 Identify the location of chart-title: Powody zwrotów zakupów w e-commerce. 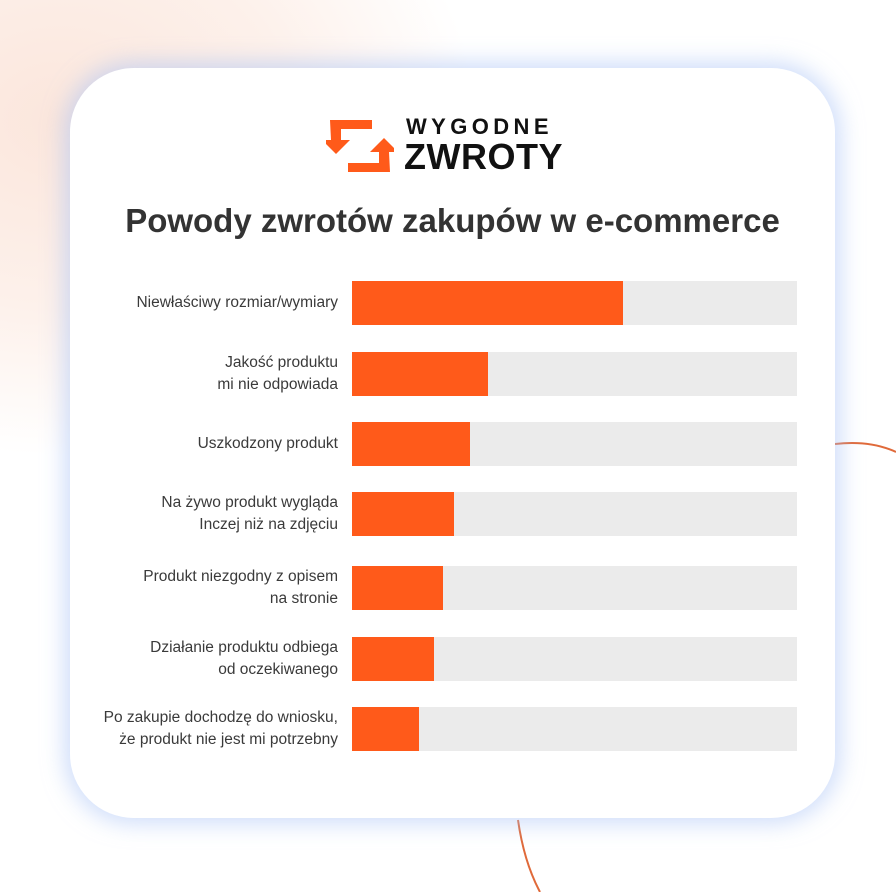
(452, 220).